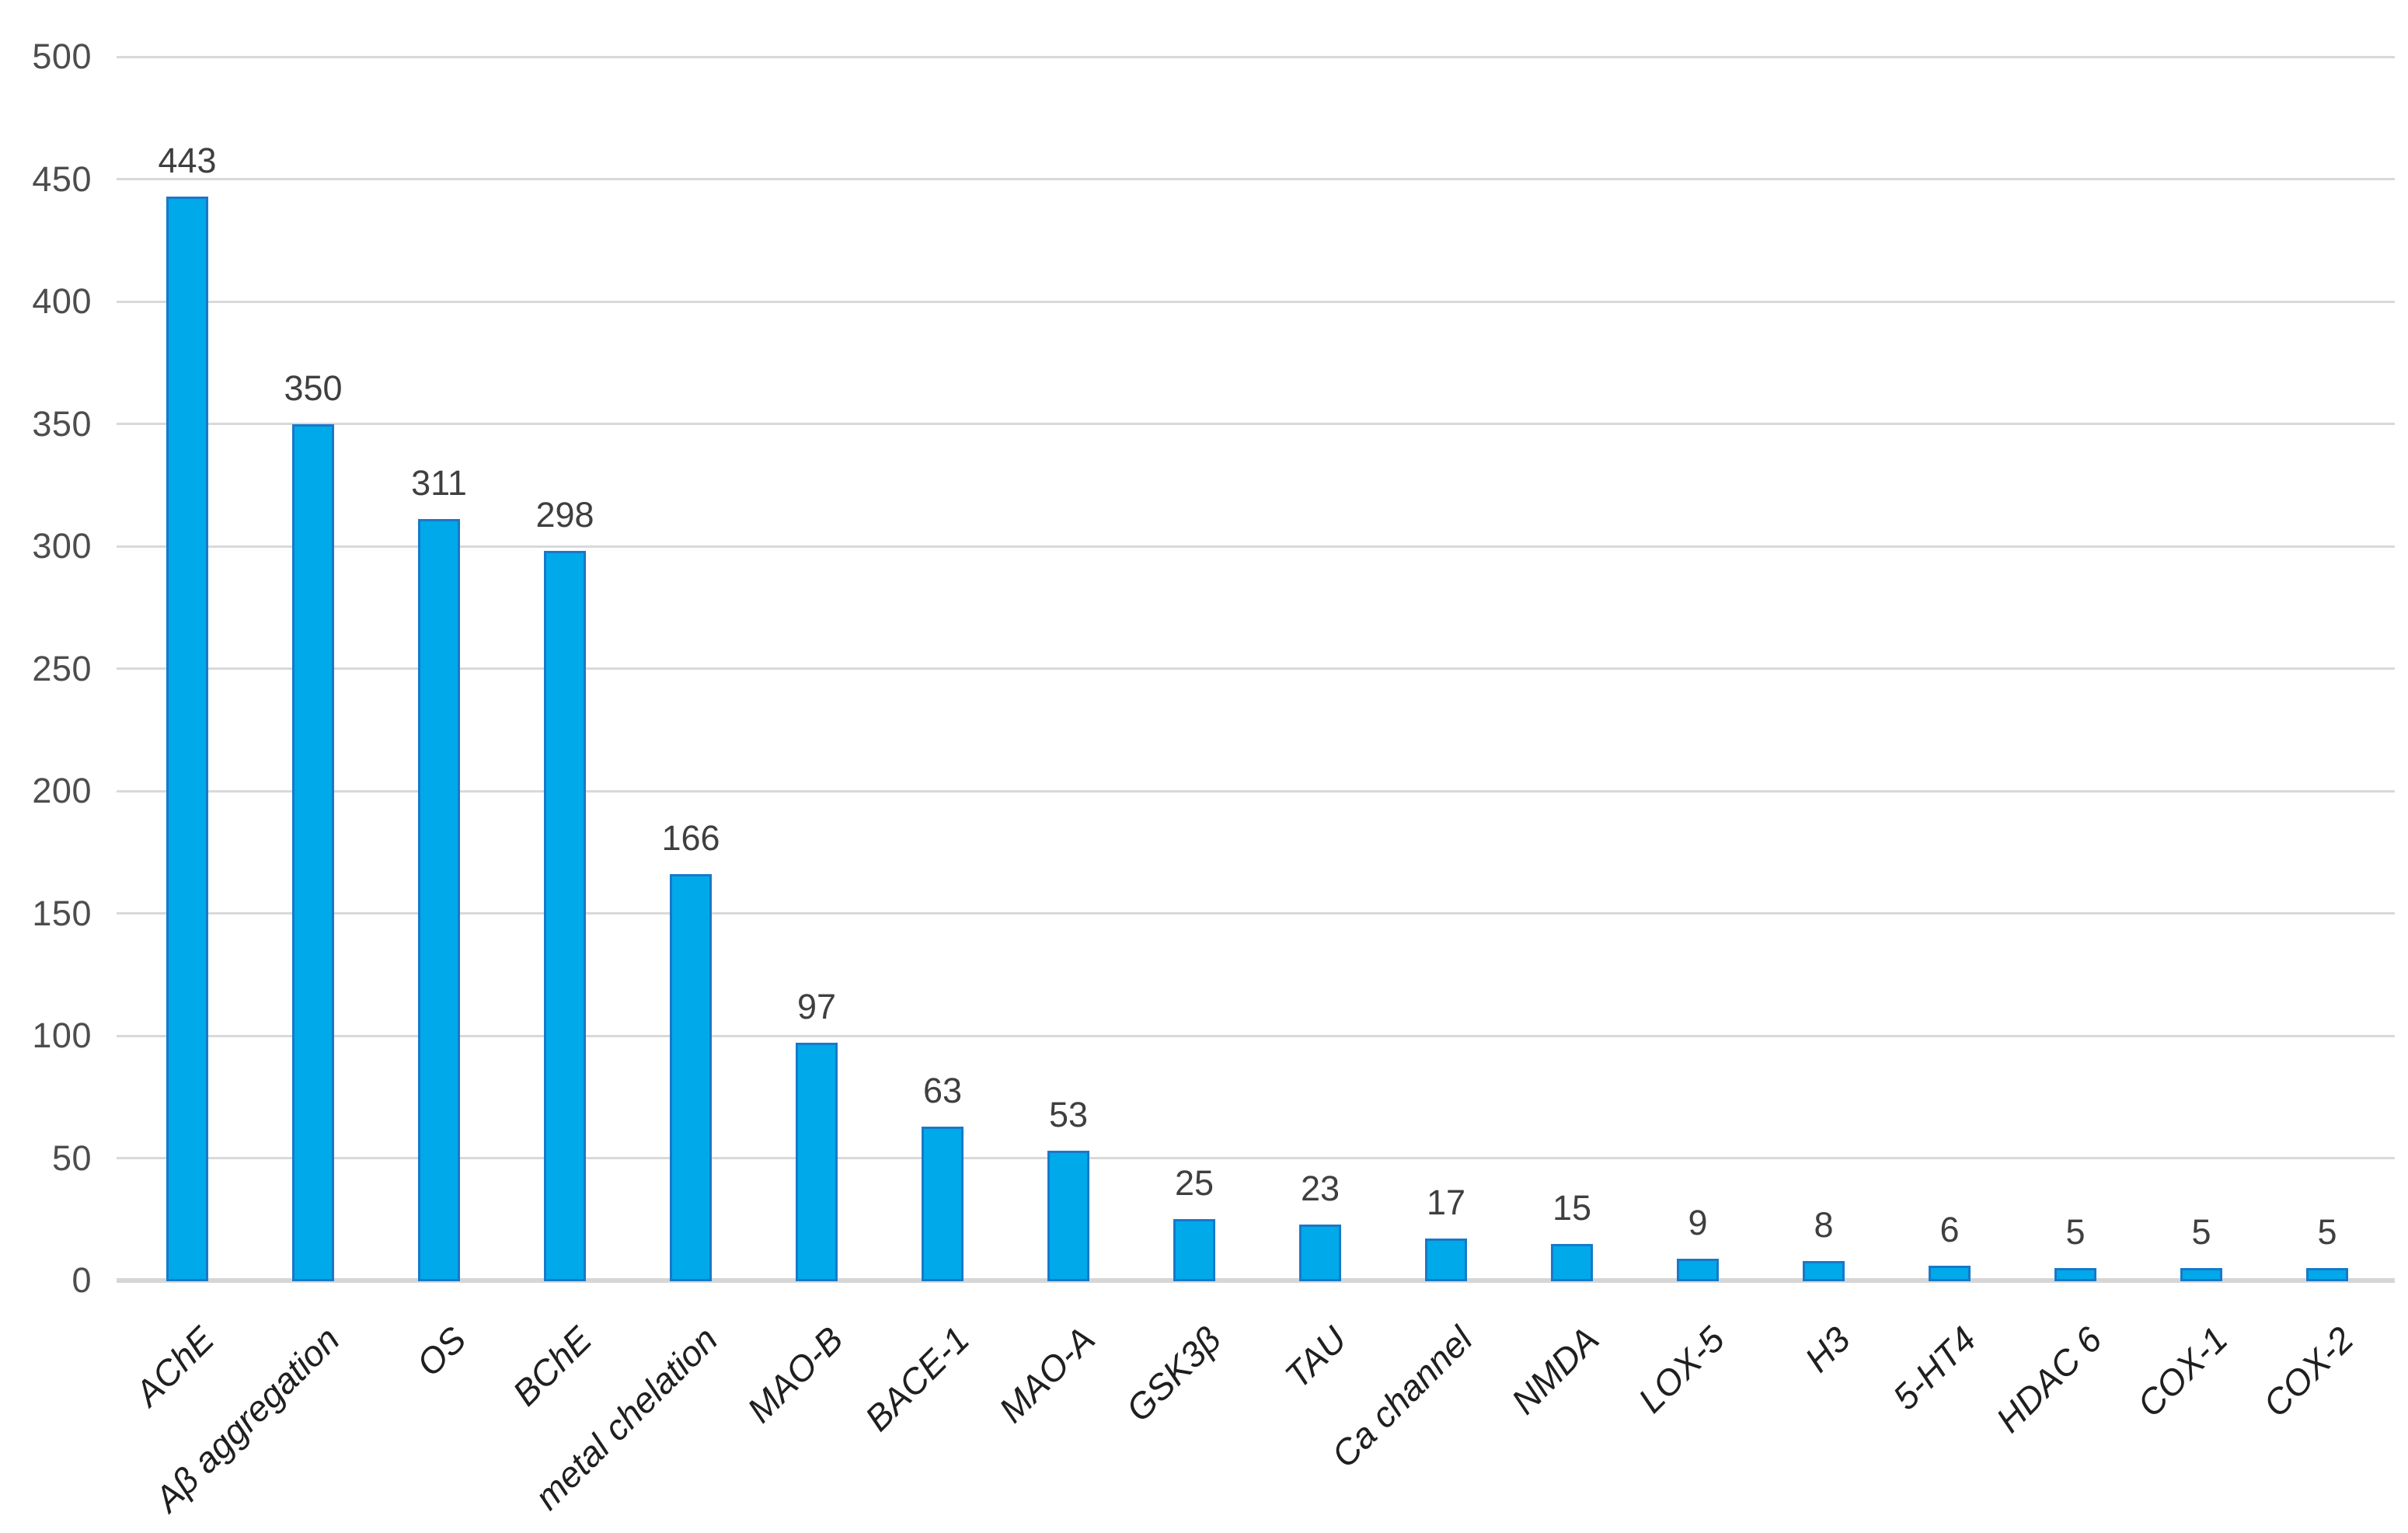 This screenshot has height=1533, width=2408. I want to click on x-axis-line, so click(1256, 1280).